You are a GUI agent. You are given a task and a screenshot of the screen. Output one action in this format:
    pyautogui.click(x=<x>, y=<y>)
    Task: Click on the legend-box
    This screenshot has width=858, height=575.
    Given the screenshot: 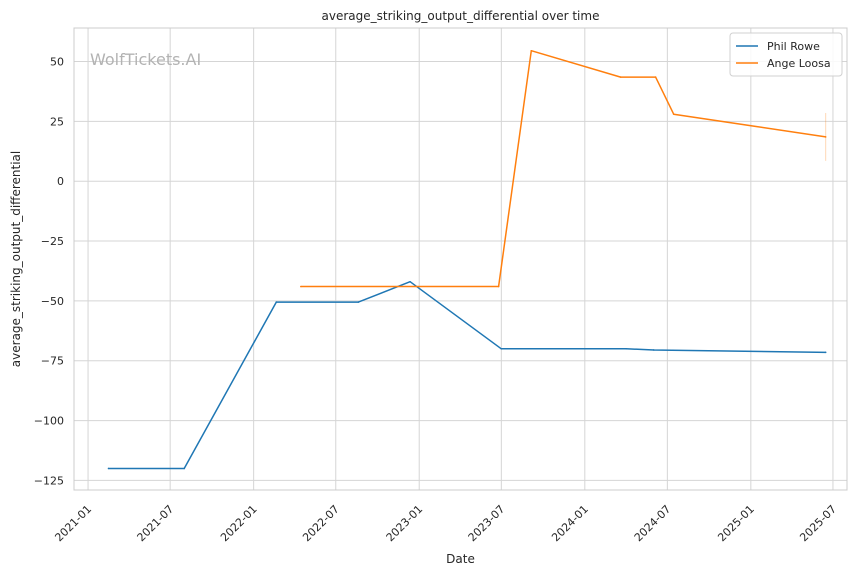 What is the action you would take?
    pyautogui.click(x=786, y=54)
    